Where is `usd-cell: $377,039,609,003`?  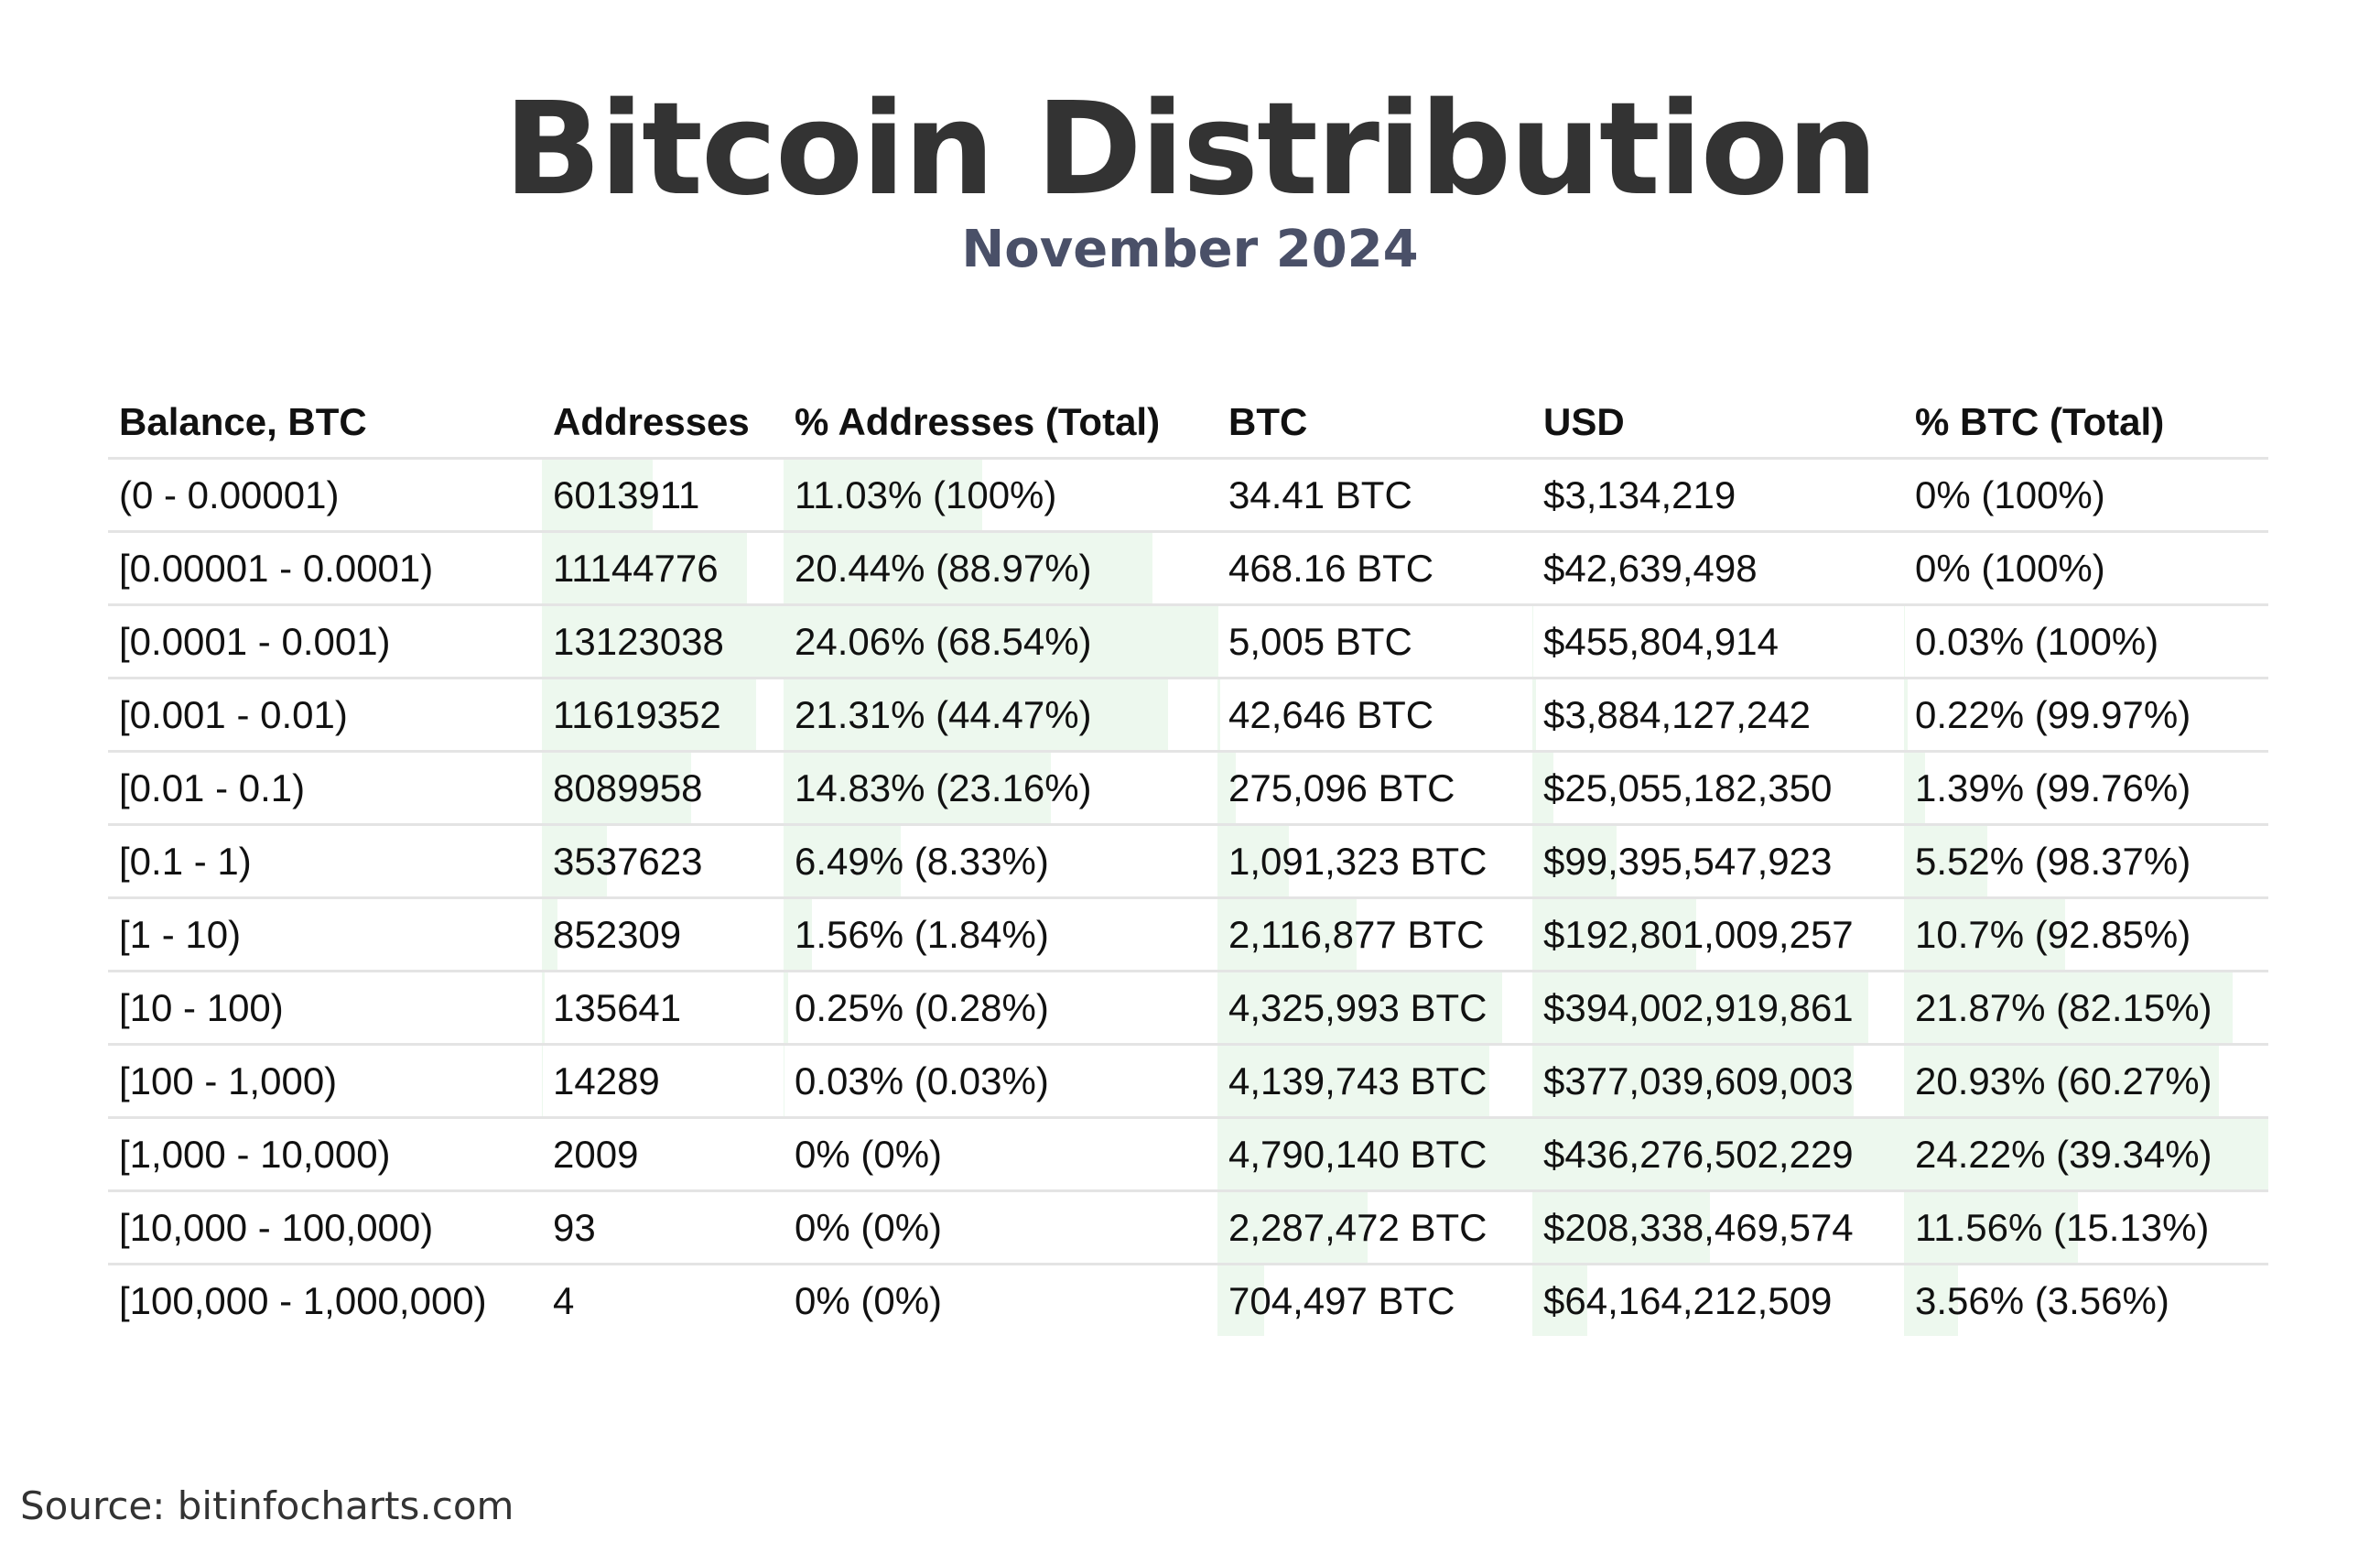
usd-cell: $377,039,609,003 is located at coordinates (1718, 1081).